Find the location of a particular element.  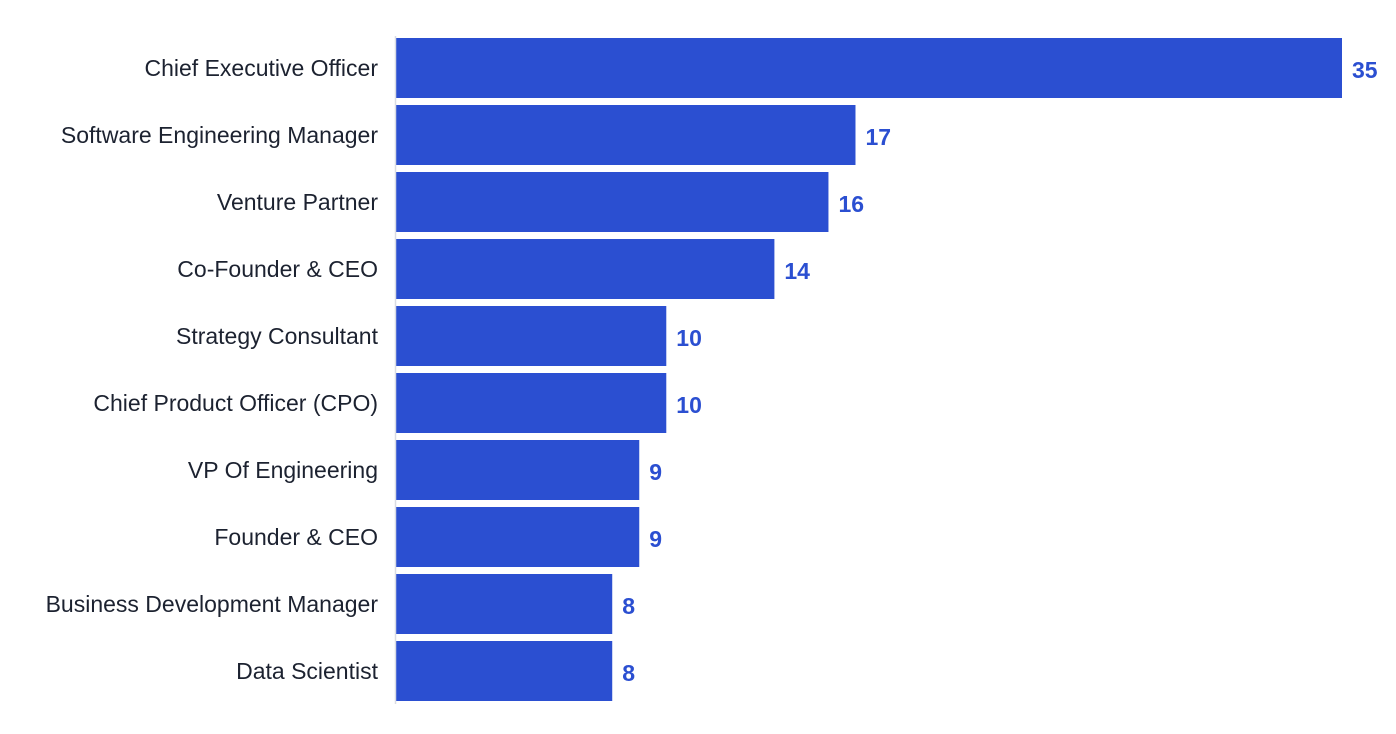

category-label: Chief Product Officer (CPO) is located at coordinates (235, 403).